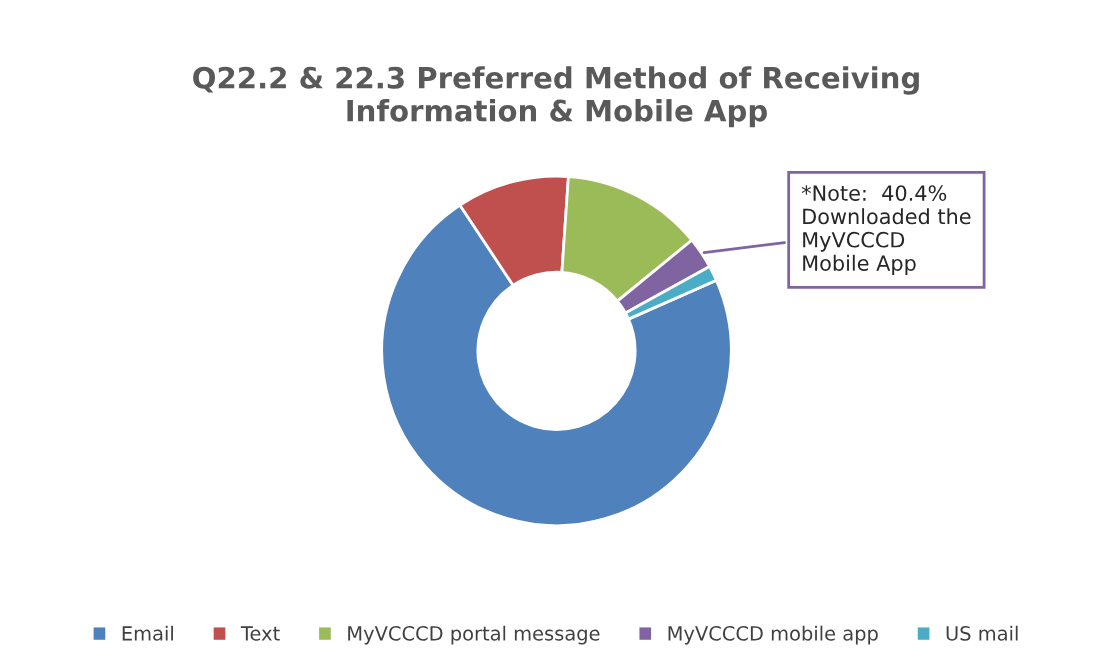  I want to click on chart-title: Q22.2 & 22.3 Preferred Method of Receiving Information & Mobile App, so click(556, 97).